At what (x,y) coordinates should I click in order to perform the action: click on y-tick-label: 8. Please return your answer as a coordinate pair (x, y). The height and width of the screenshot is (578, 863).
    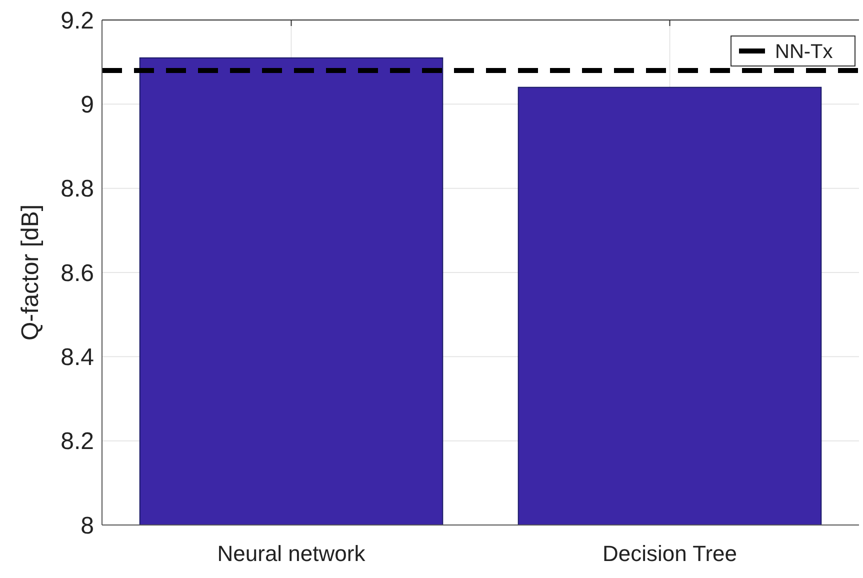
    Looking at the image, I should click on (87, 526).